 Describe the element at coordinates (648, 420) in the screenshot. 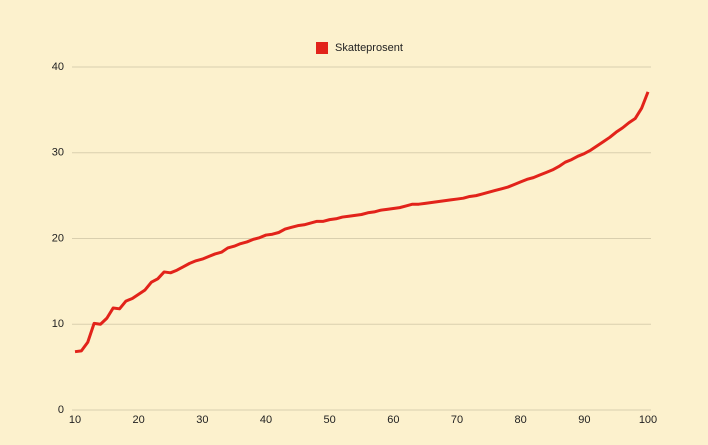

I see `x-tick-label: 100` at that location.